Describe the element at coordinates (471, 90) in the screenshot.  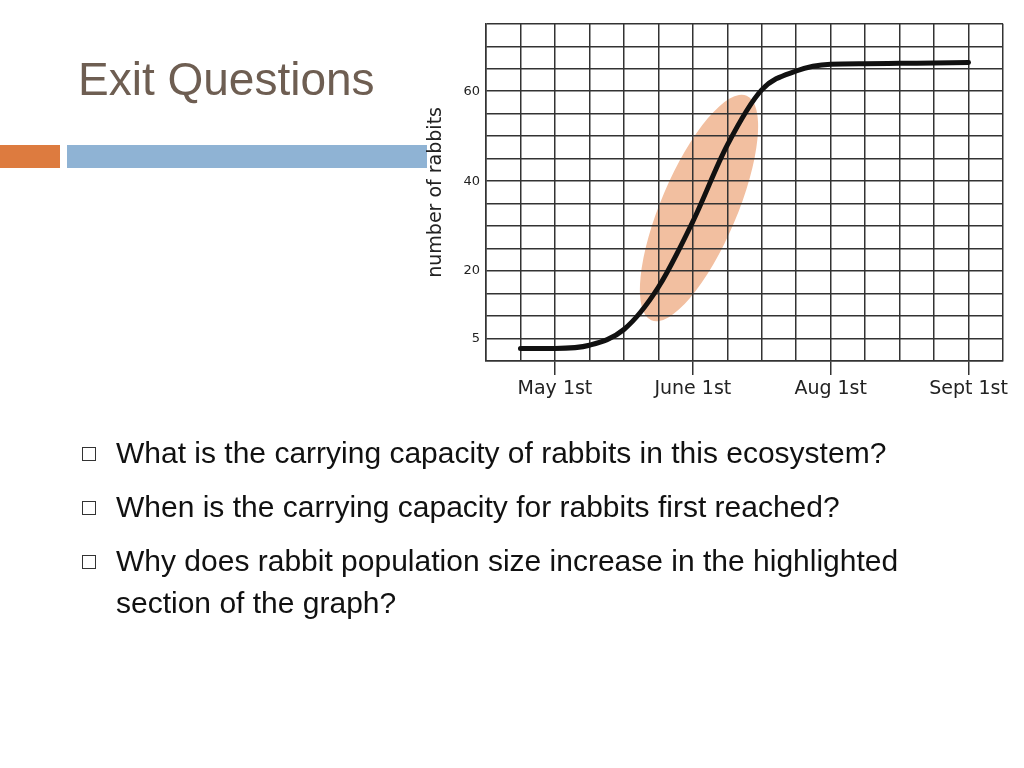
I see `y-tick-label: 60` at that location.